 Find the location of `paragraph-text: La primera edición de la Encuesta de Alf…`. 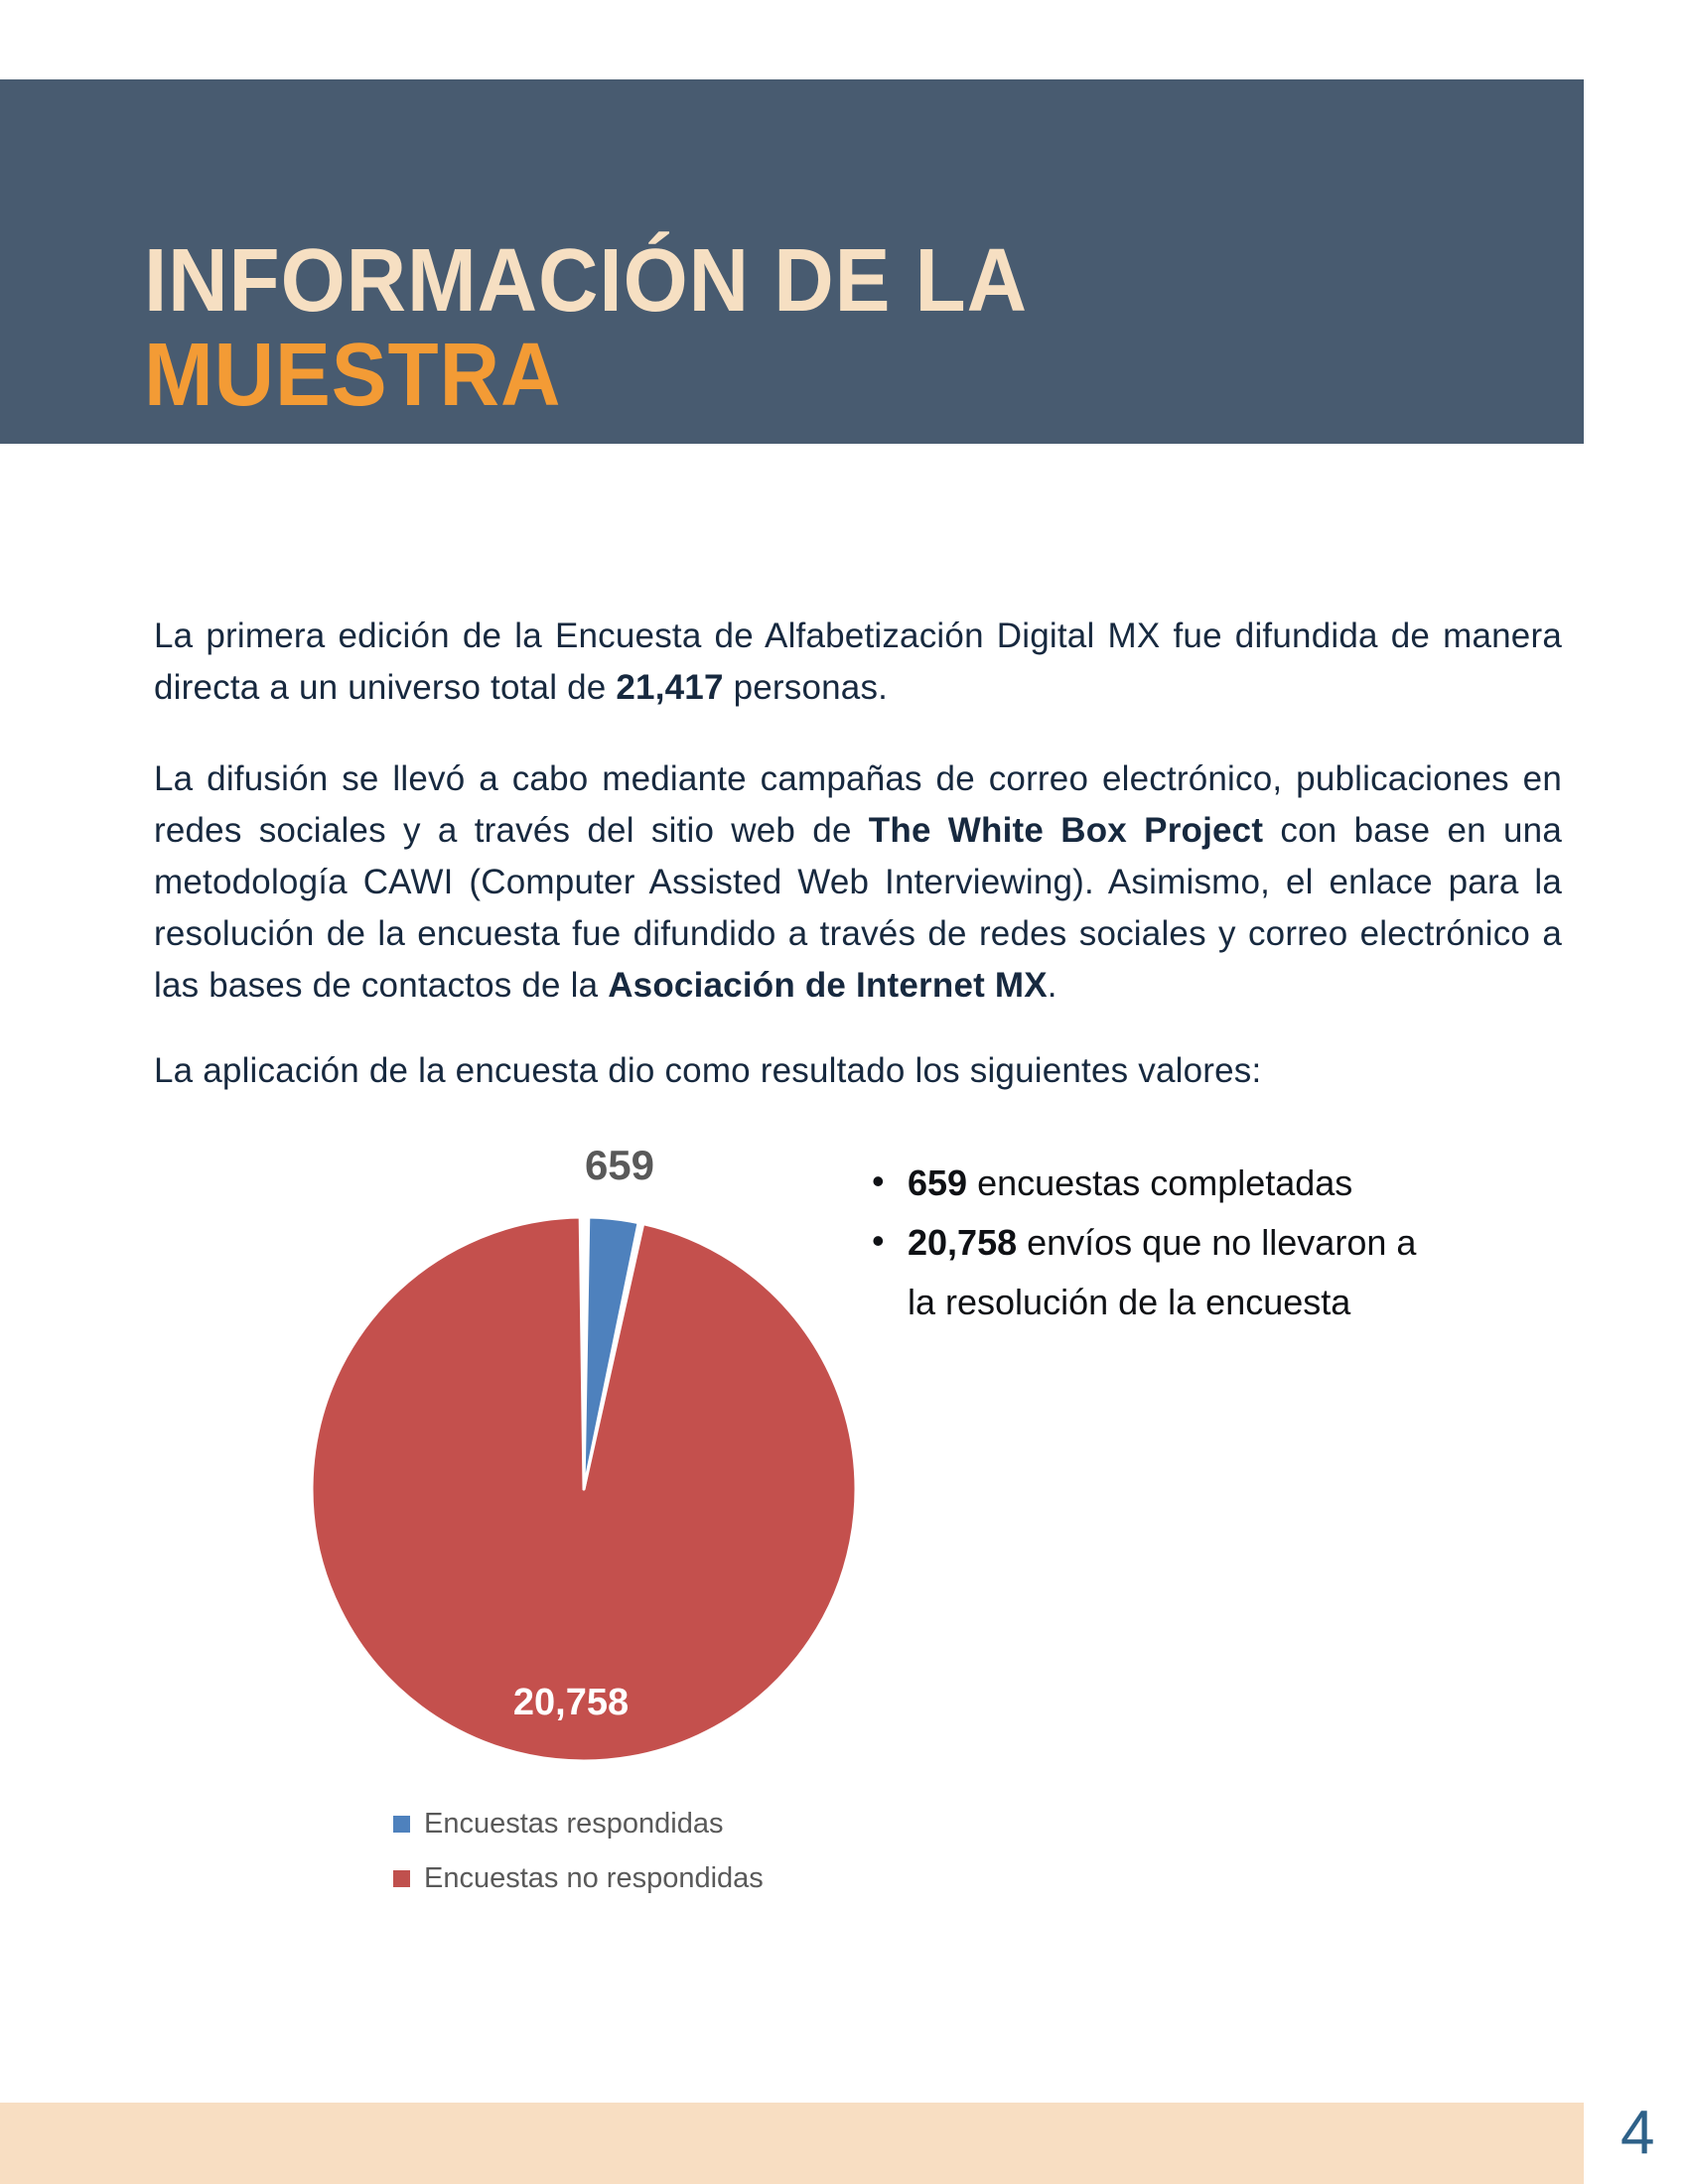

paragraph-text: La primera edición de la Encuesta de Alf… is located at coordinates (858, 661).